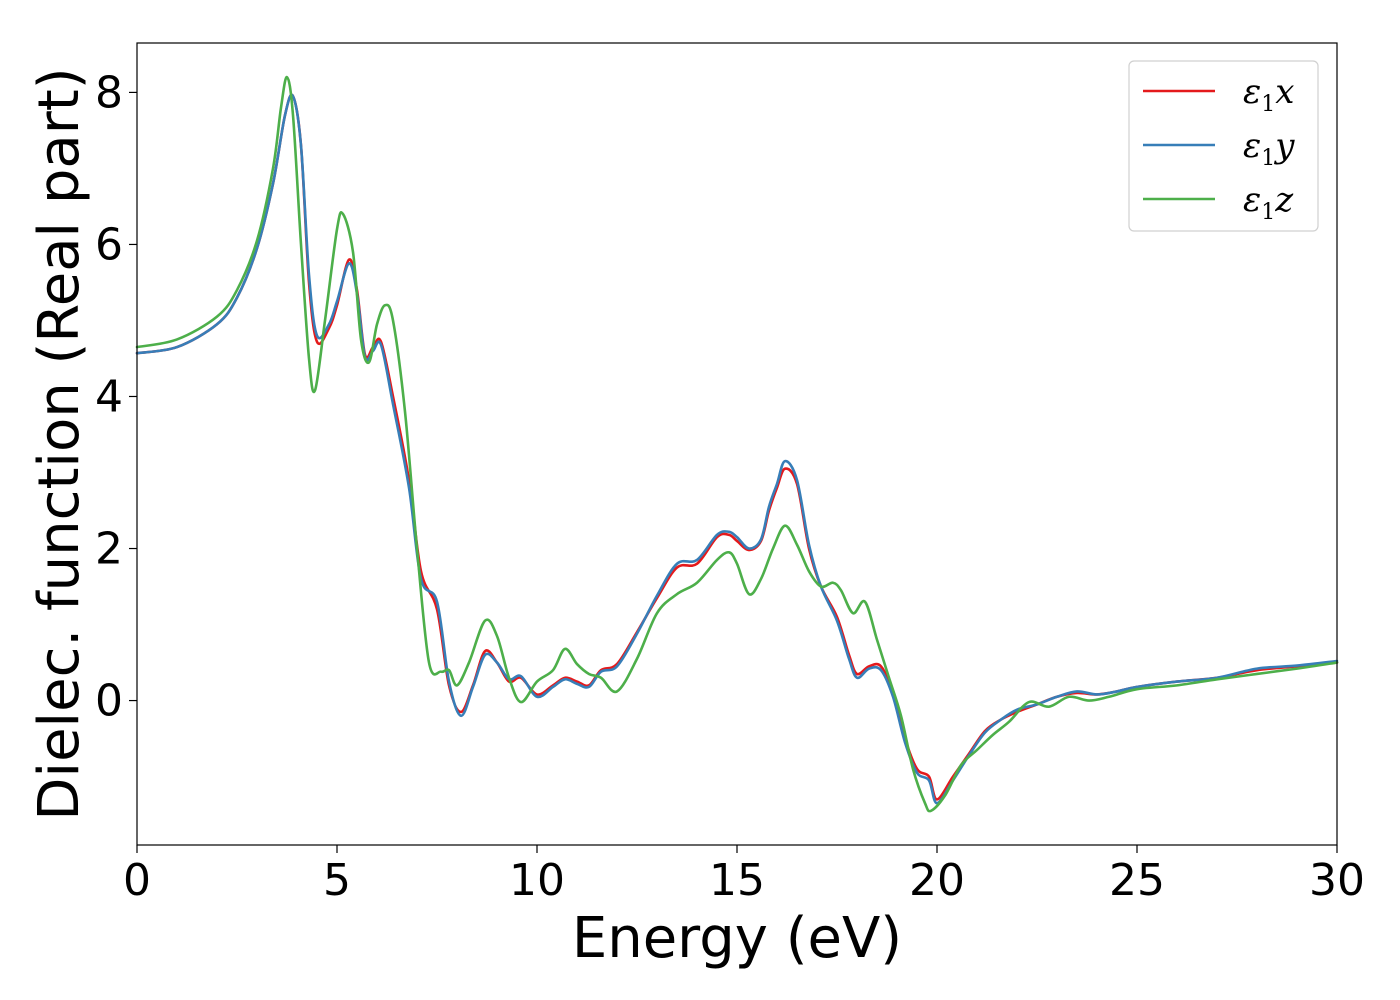 The image size is (1400, 1000). Describe the element at coordinates (937, 880) in the screenshot. I see `x-tick-label: 20` at that location.